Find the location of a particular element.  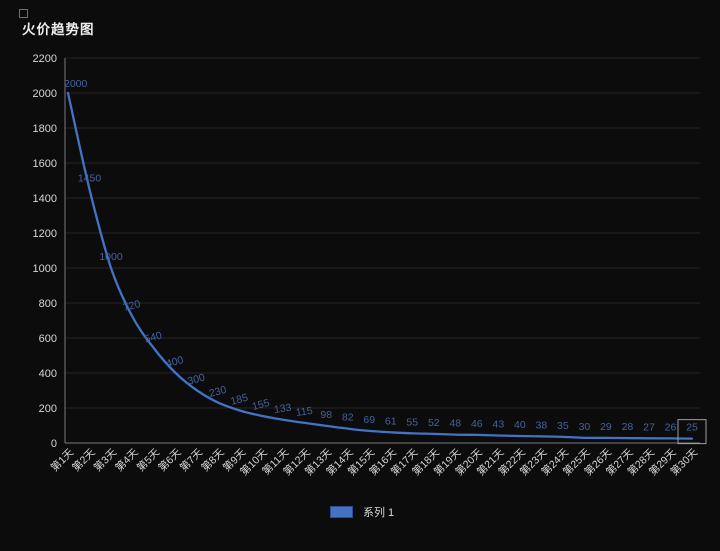

data-label-day3: 1000 is located at coordinates (111, 257).